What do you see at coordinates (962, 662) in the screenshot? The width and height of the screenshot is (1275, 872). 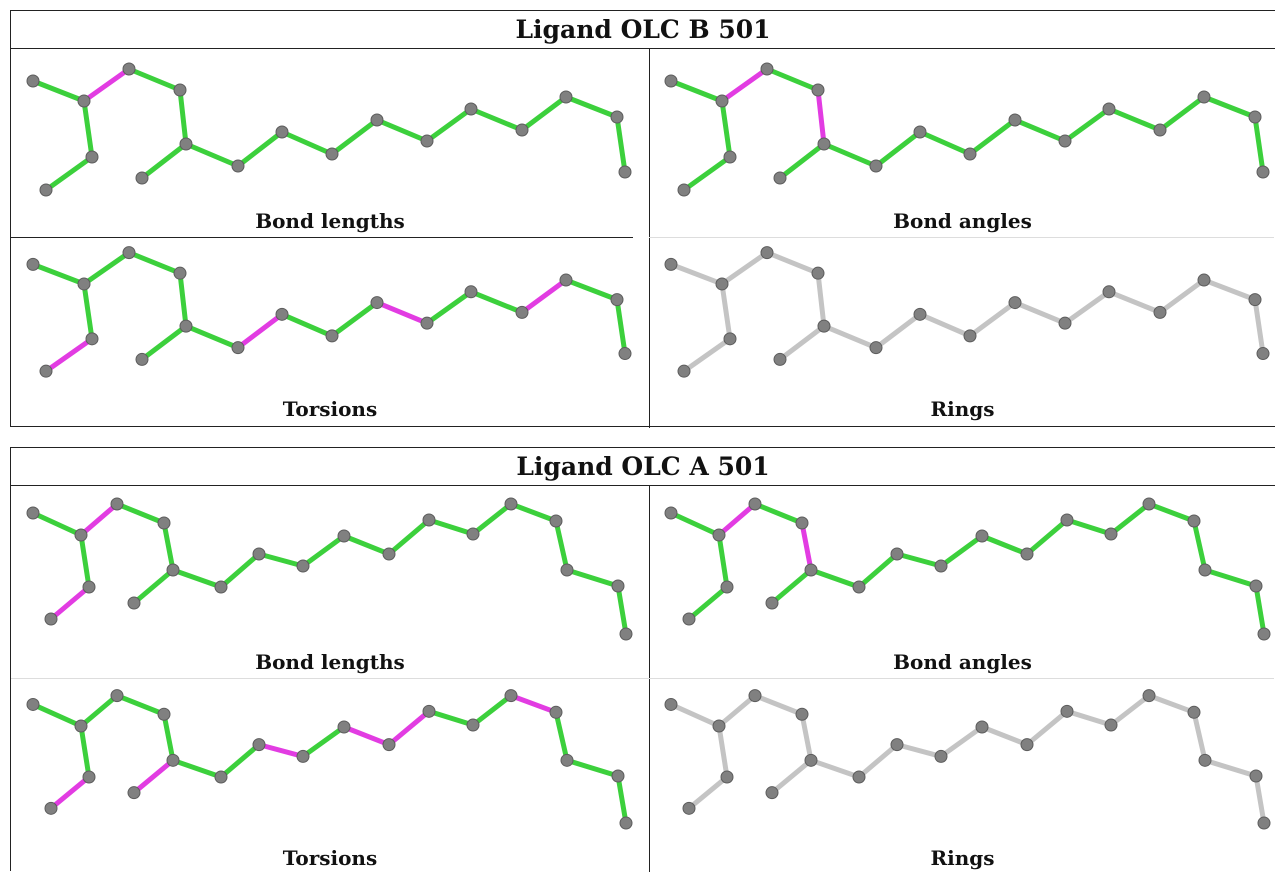 I see `caption-bond-angles: Bond angles` at bounding box center [962, 662].